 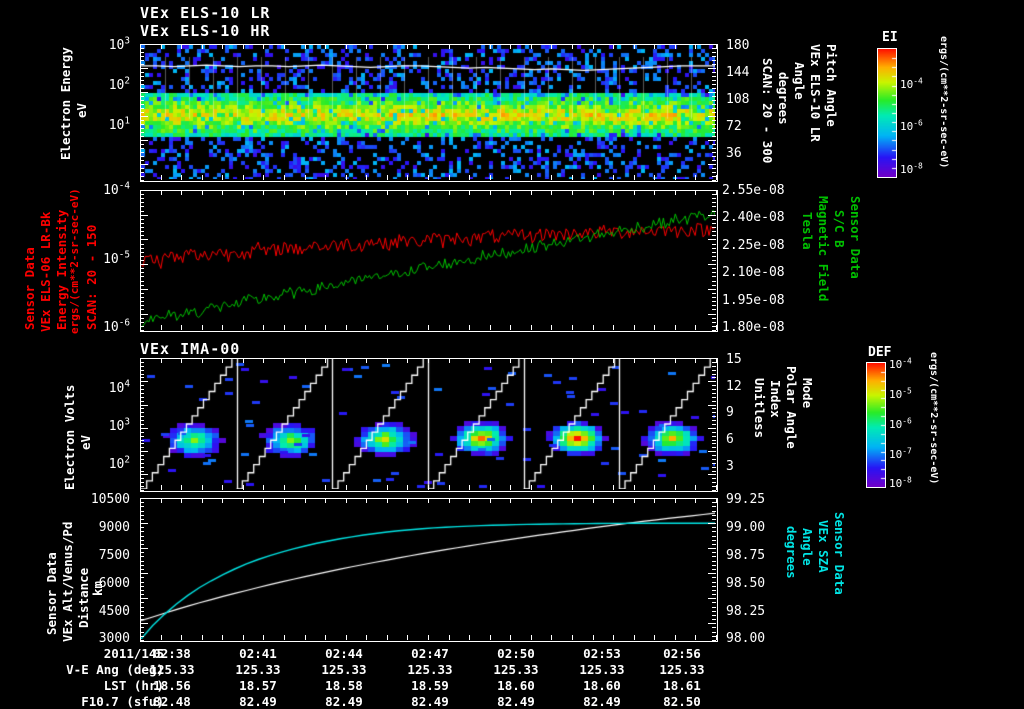 I want to click on panel1-plot-area, so click(x=429, y=113).